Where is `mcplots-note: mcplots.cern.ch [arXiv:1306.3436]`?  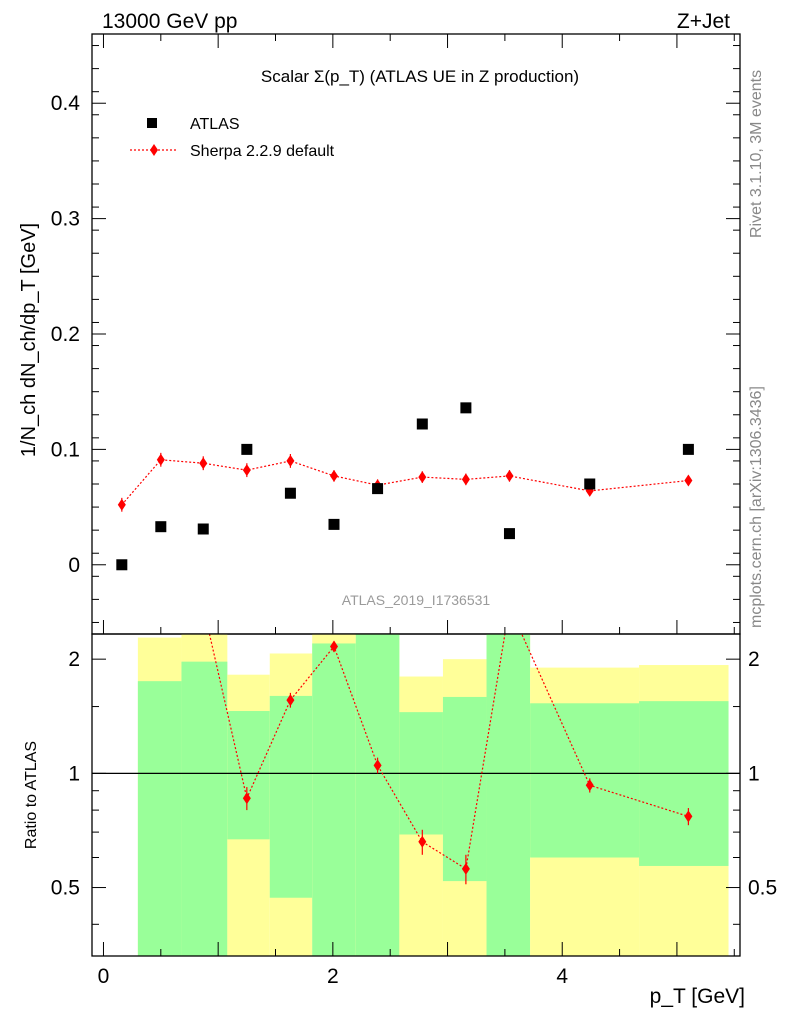 mcplots-note: mcplots.cern.ch [arXiv:1306.3436] is located at coordinates (756, 507).